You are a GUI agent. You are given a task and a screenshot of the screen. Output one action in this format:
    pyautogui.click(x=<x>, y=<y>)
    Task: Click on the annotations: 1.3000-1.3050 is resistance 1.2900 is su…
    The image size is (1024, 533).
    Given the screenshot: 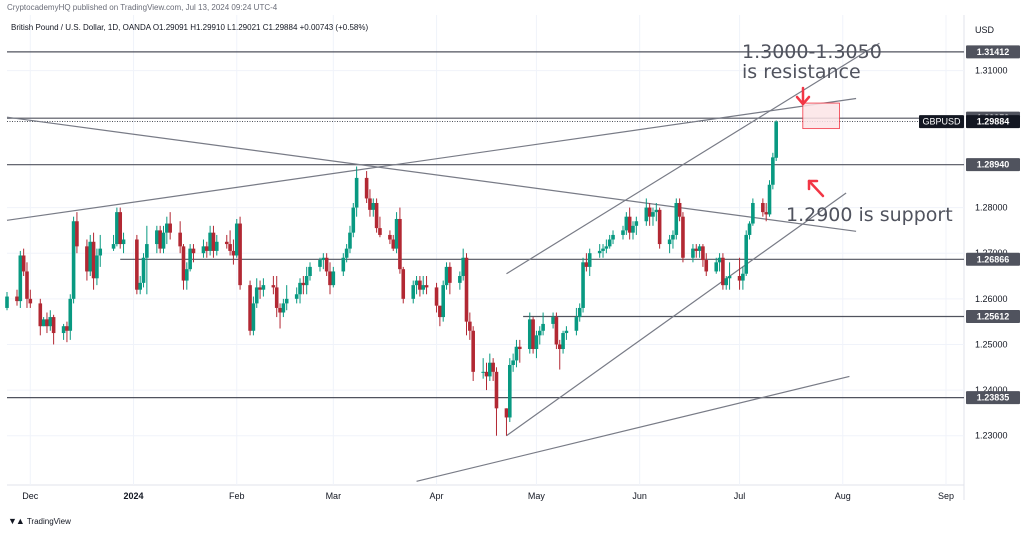 What is the action you would take?
    pyautogui.click(x=847, y=133)
    